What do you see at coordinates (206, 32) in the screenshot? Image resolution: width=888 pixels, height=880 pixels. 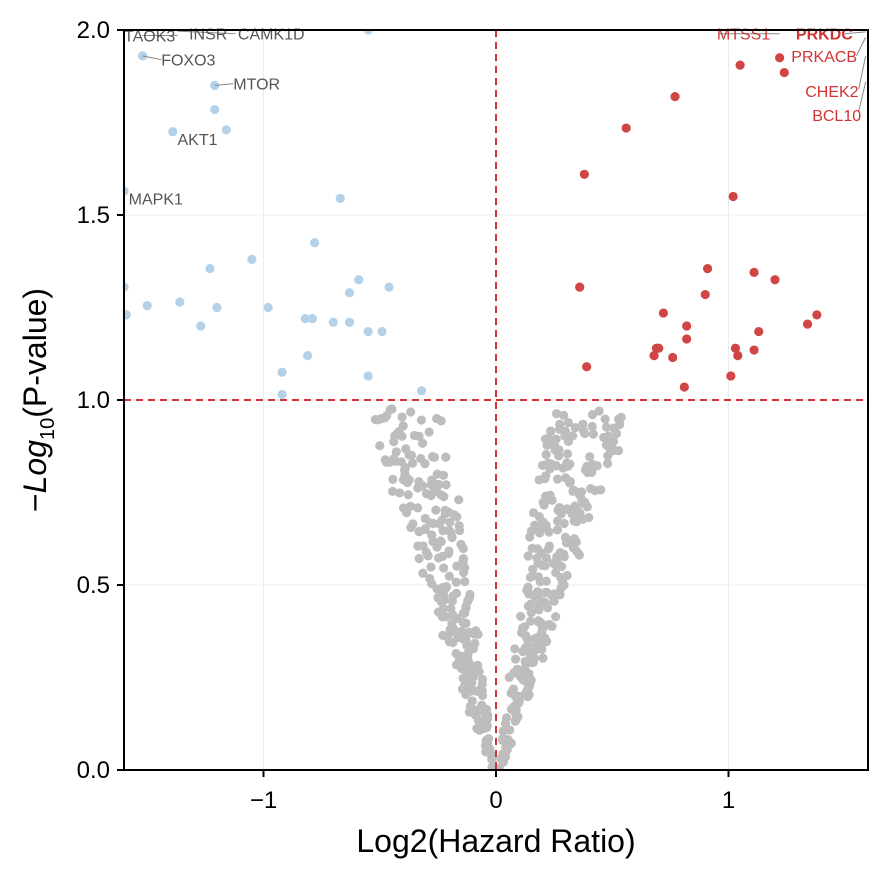 I see `label-leader-line` at bounding box center [206, 32].